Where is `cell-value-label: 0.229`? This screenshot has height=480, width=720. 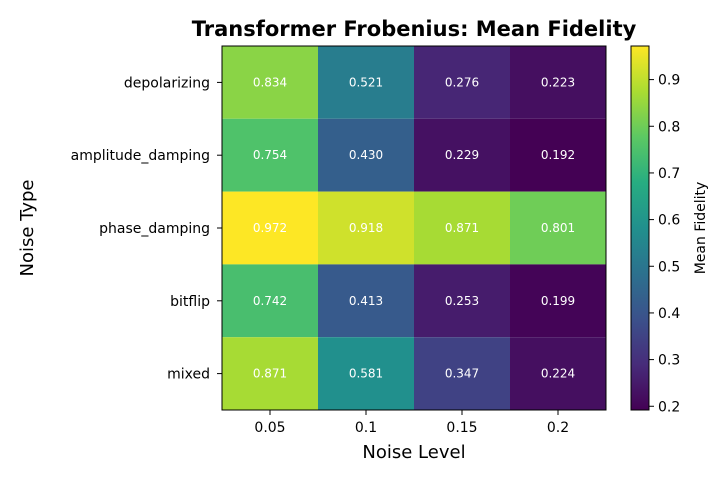 cell-value-label: 0.229 is located at coordinates (462, 155).